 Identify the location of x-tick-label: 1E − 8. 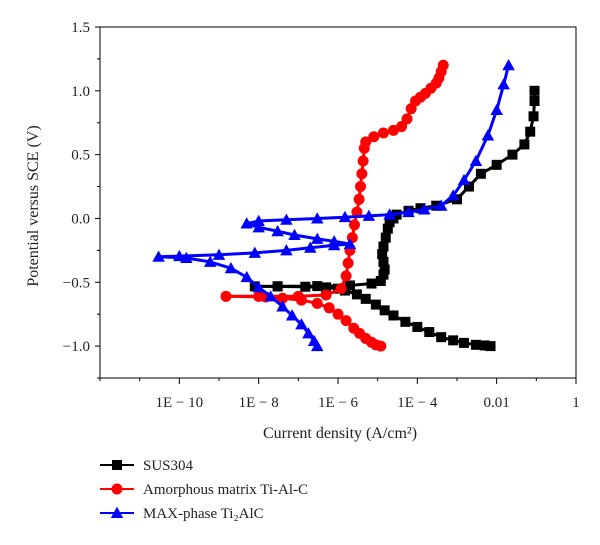
(259, 403).